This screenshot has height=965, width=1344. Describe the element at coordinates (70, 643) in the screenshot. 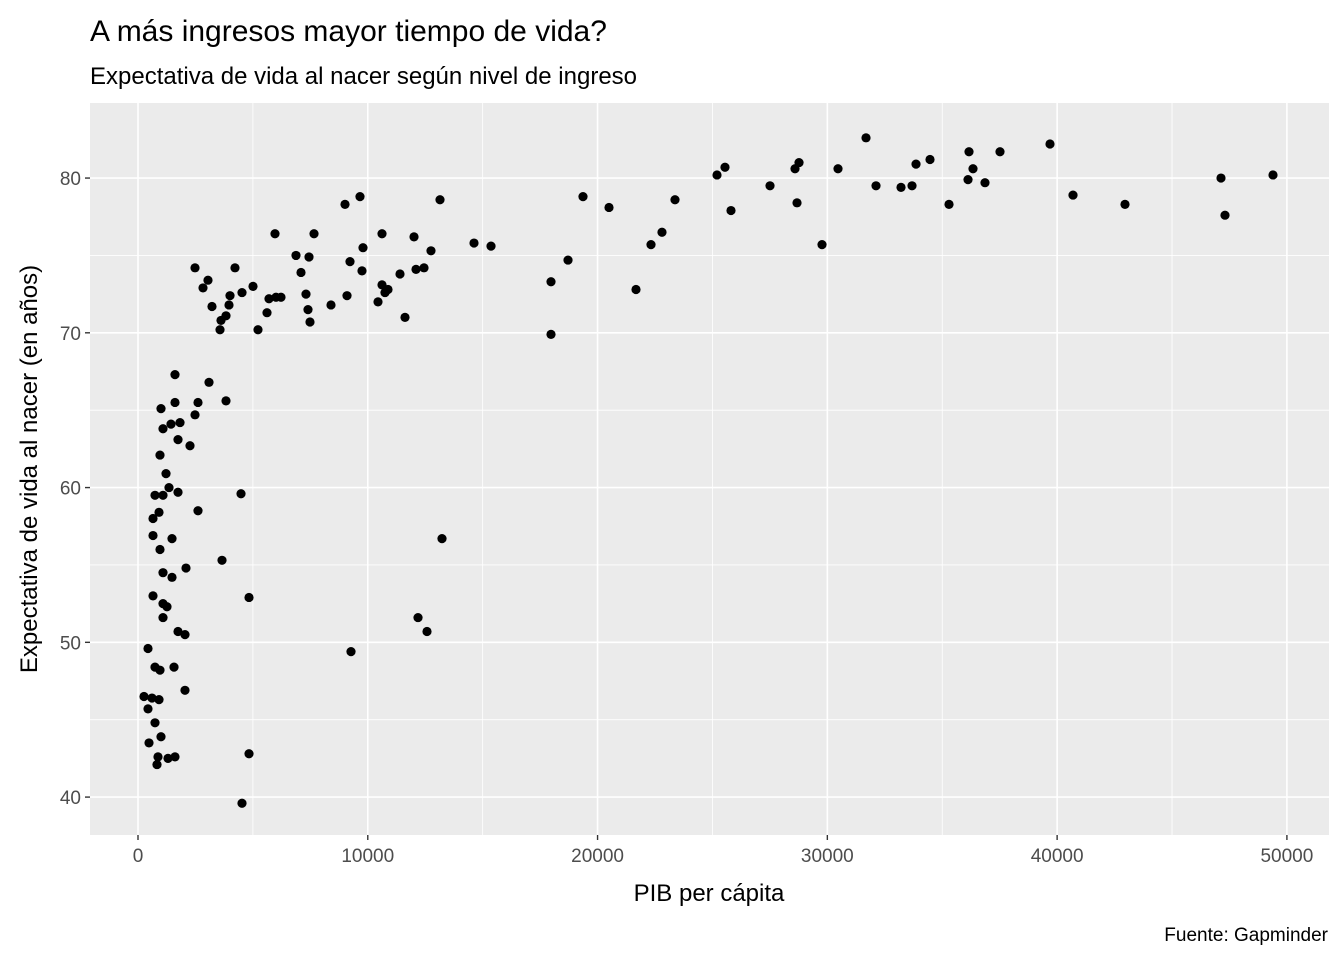

I see `y-tick-label: 50` at that location.